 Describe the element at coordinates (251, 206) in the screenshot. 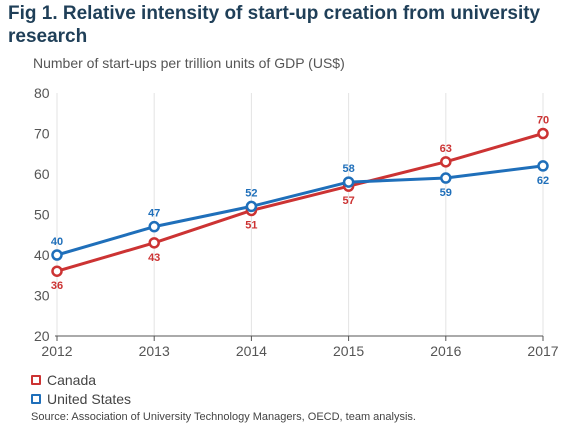

I see `data-point-united-states-2014` at that location.